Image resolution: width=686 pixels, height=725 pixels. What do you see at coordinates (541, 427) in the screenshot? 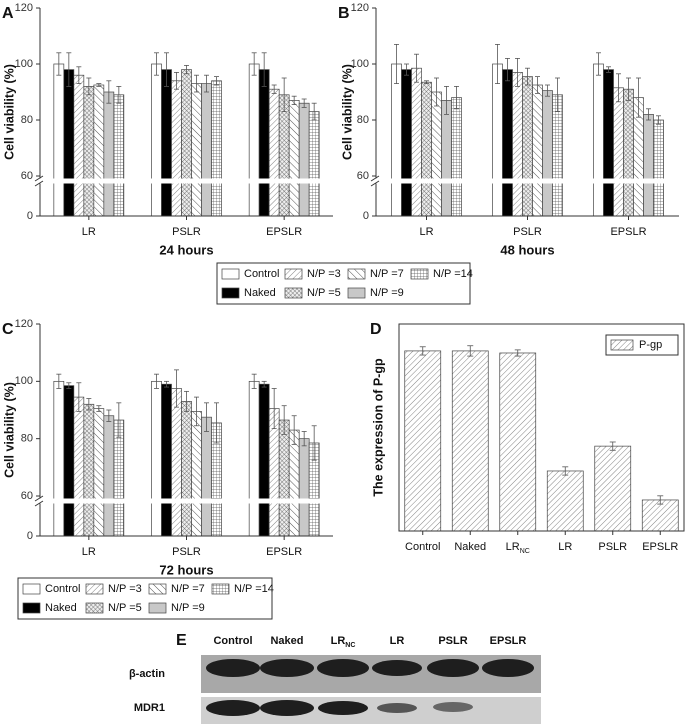
I see `plot-frame` at bounding box center [541, 427].